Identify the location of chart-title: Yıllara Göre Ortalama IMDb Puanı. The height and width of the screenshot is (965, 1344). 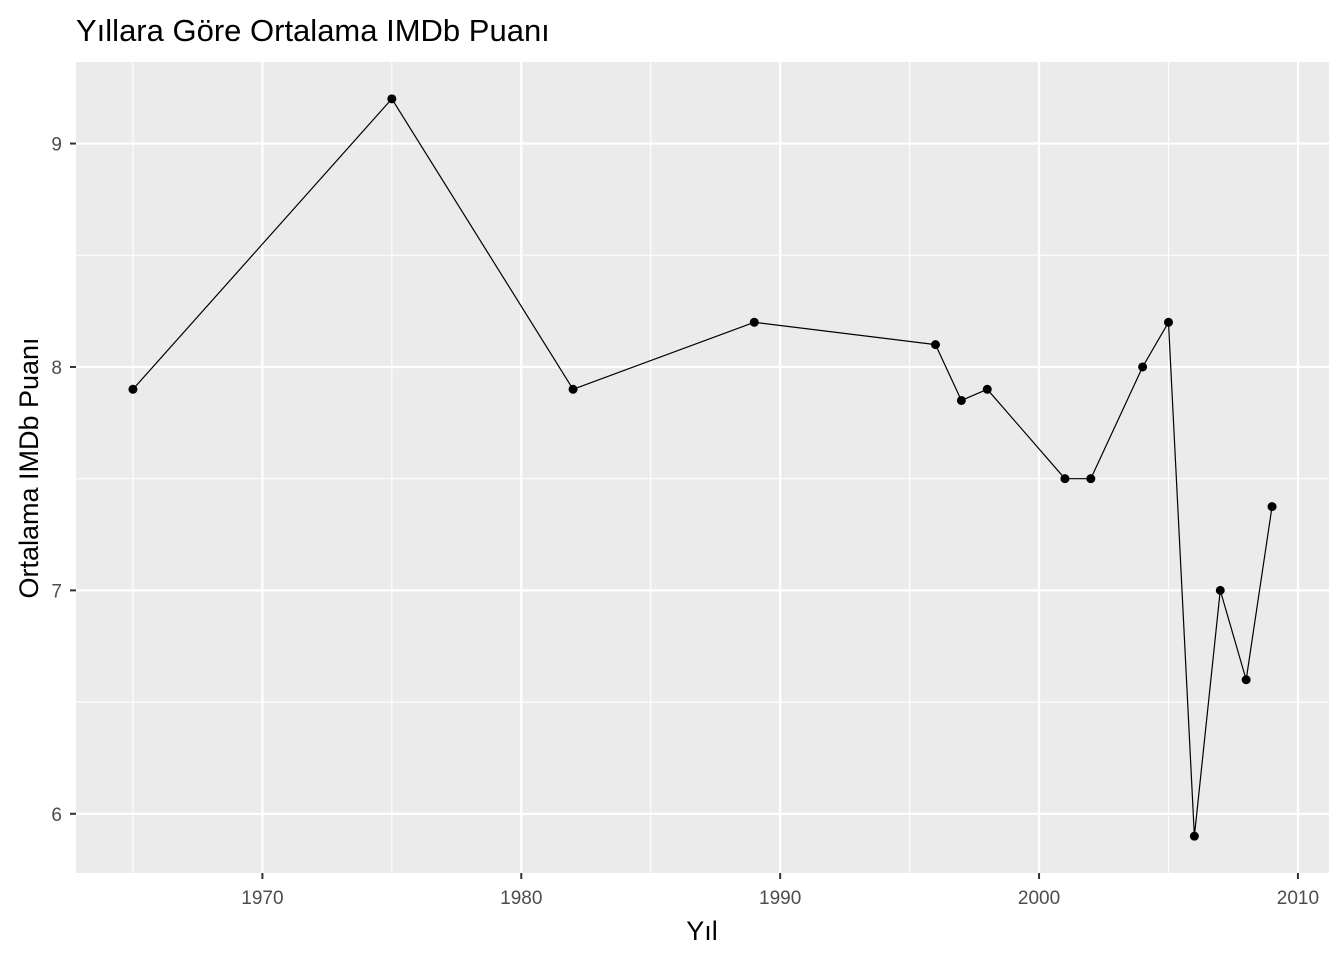
(313, 30).